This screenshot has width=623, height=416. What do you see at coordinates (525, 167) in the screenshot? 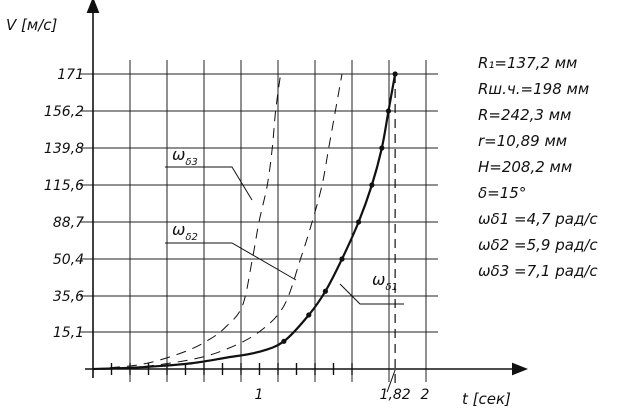
I see `parameter-item: H=208,2 мм` at bounding box center [525, 167].